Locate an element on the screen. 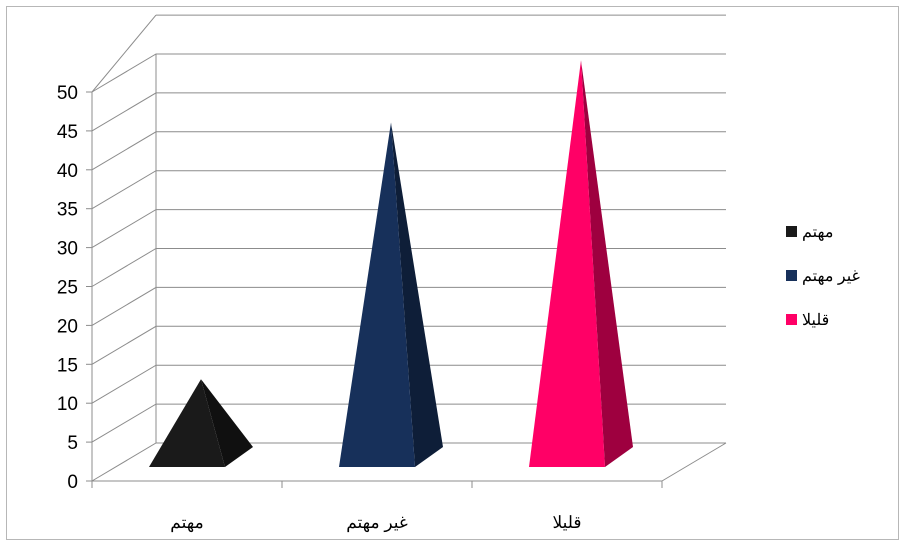 The height and width of the screenshot is (548, 907). floor-edge is located at coordinates (694, 462).